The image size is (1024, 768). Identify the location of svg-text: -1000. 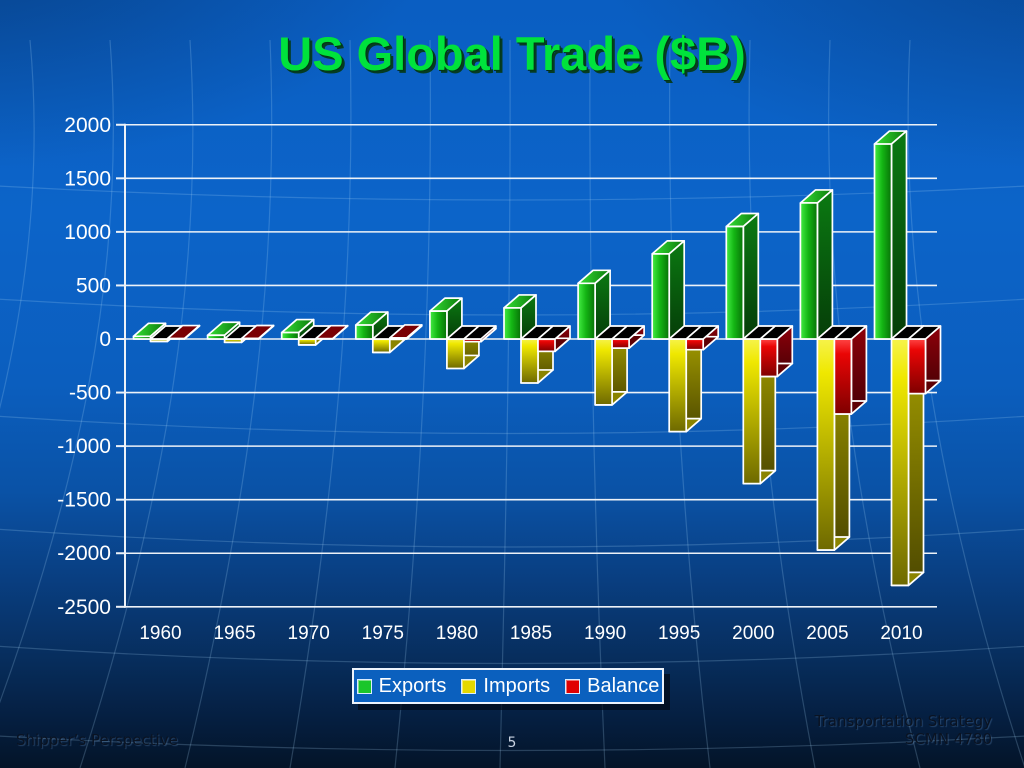
(84, 446).